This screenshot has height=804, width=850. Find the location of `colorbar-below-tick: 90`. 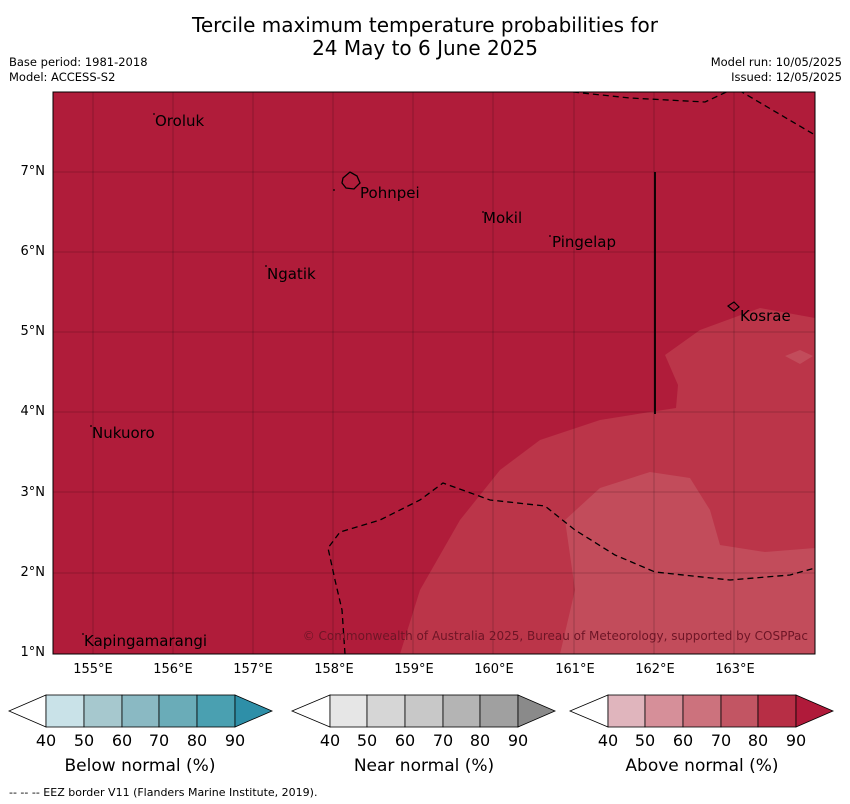

colorbar-below-tick: 90 is located at coordinates (235, 740).